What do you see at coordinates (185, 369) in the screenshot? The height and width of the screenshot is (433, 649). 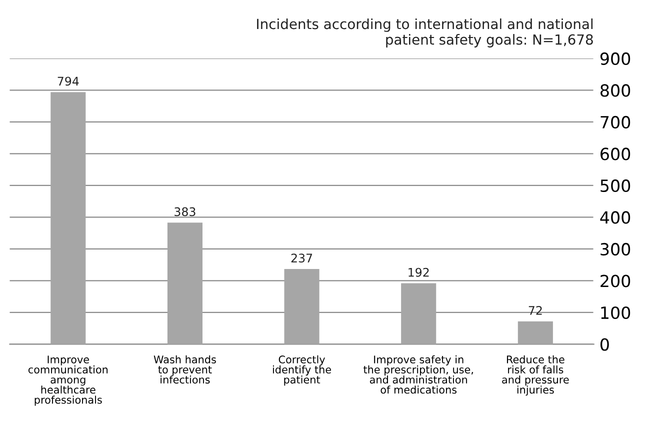 I see `x-tick-label: Wash hands to prevent infections` at bounding box center [185, 369].